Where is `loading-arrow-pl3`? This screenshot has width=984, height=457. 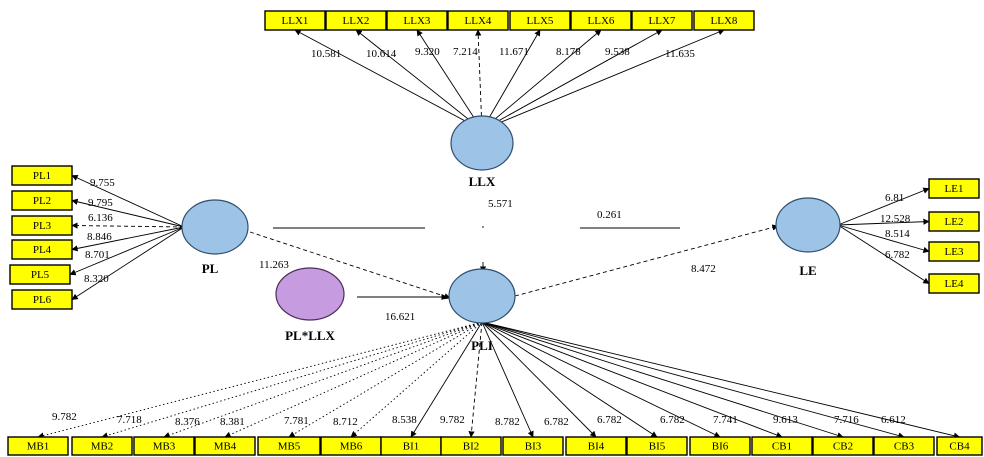 loading-arrow-pl3 is located at coordinates (128, 225).